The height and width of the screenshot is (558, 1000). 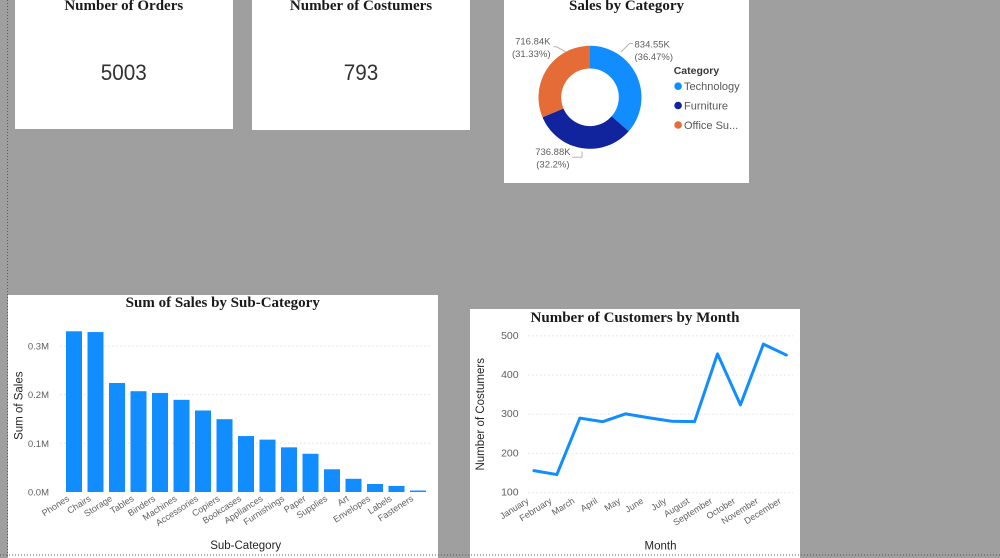 What do you see at coordinates (245, 546) in the screenshot?
I see `svg-text: Sub-Category` at bounding box center [245, 546].